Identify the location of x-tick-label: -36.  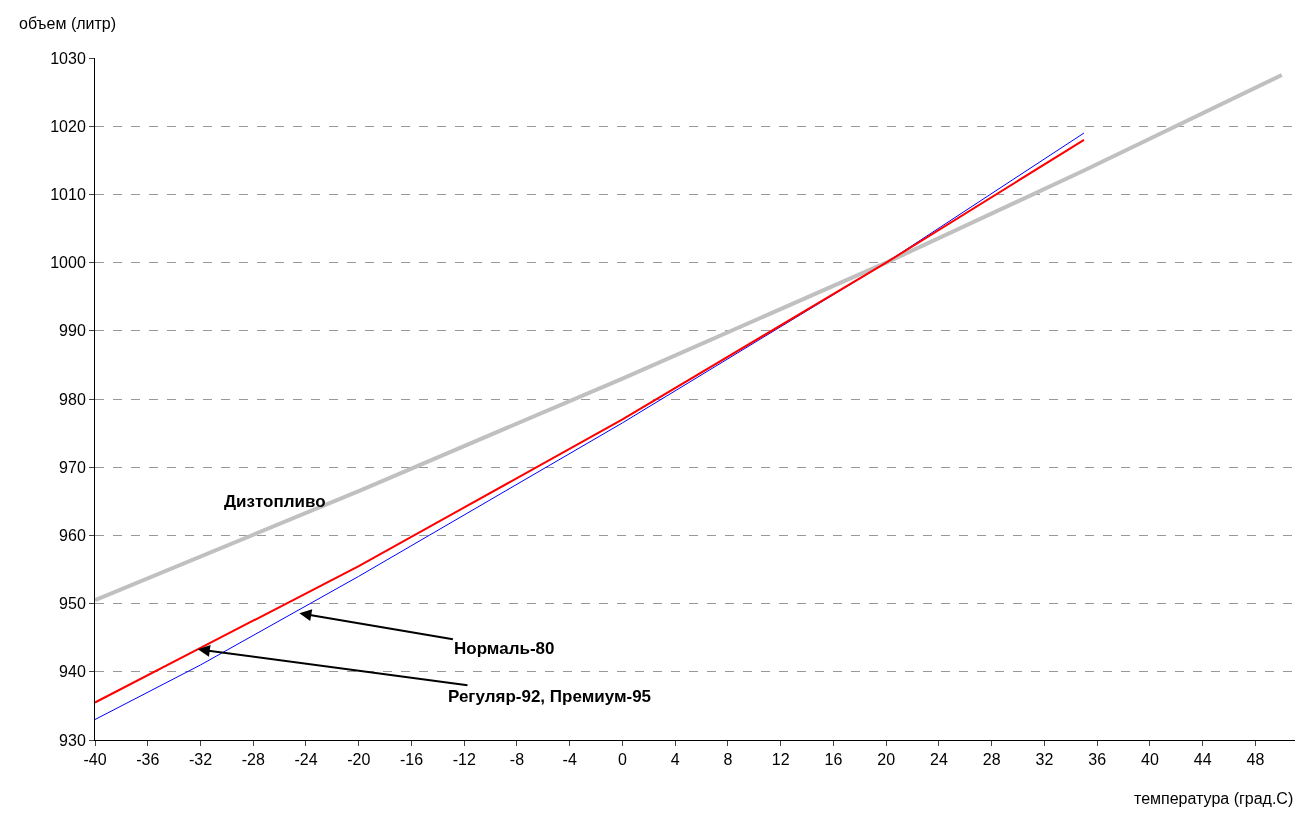
(148, 760).